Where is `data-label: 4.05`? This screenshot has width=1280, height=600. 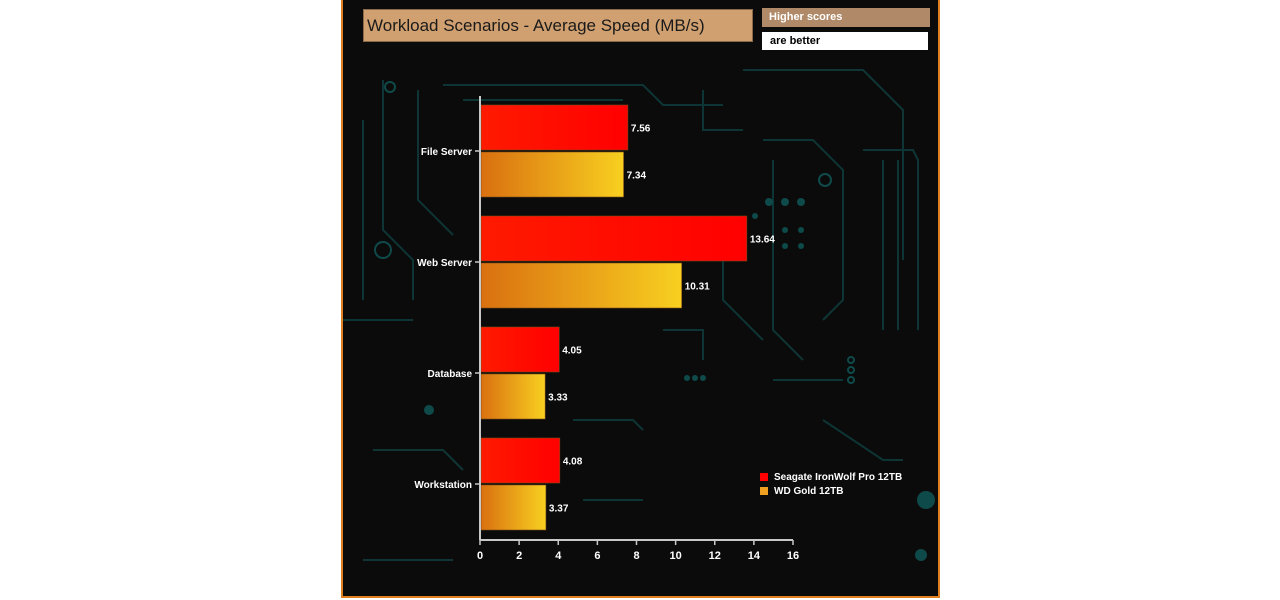 data-label: 4.05 is located at coordinates (572, 351).